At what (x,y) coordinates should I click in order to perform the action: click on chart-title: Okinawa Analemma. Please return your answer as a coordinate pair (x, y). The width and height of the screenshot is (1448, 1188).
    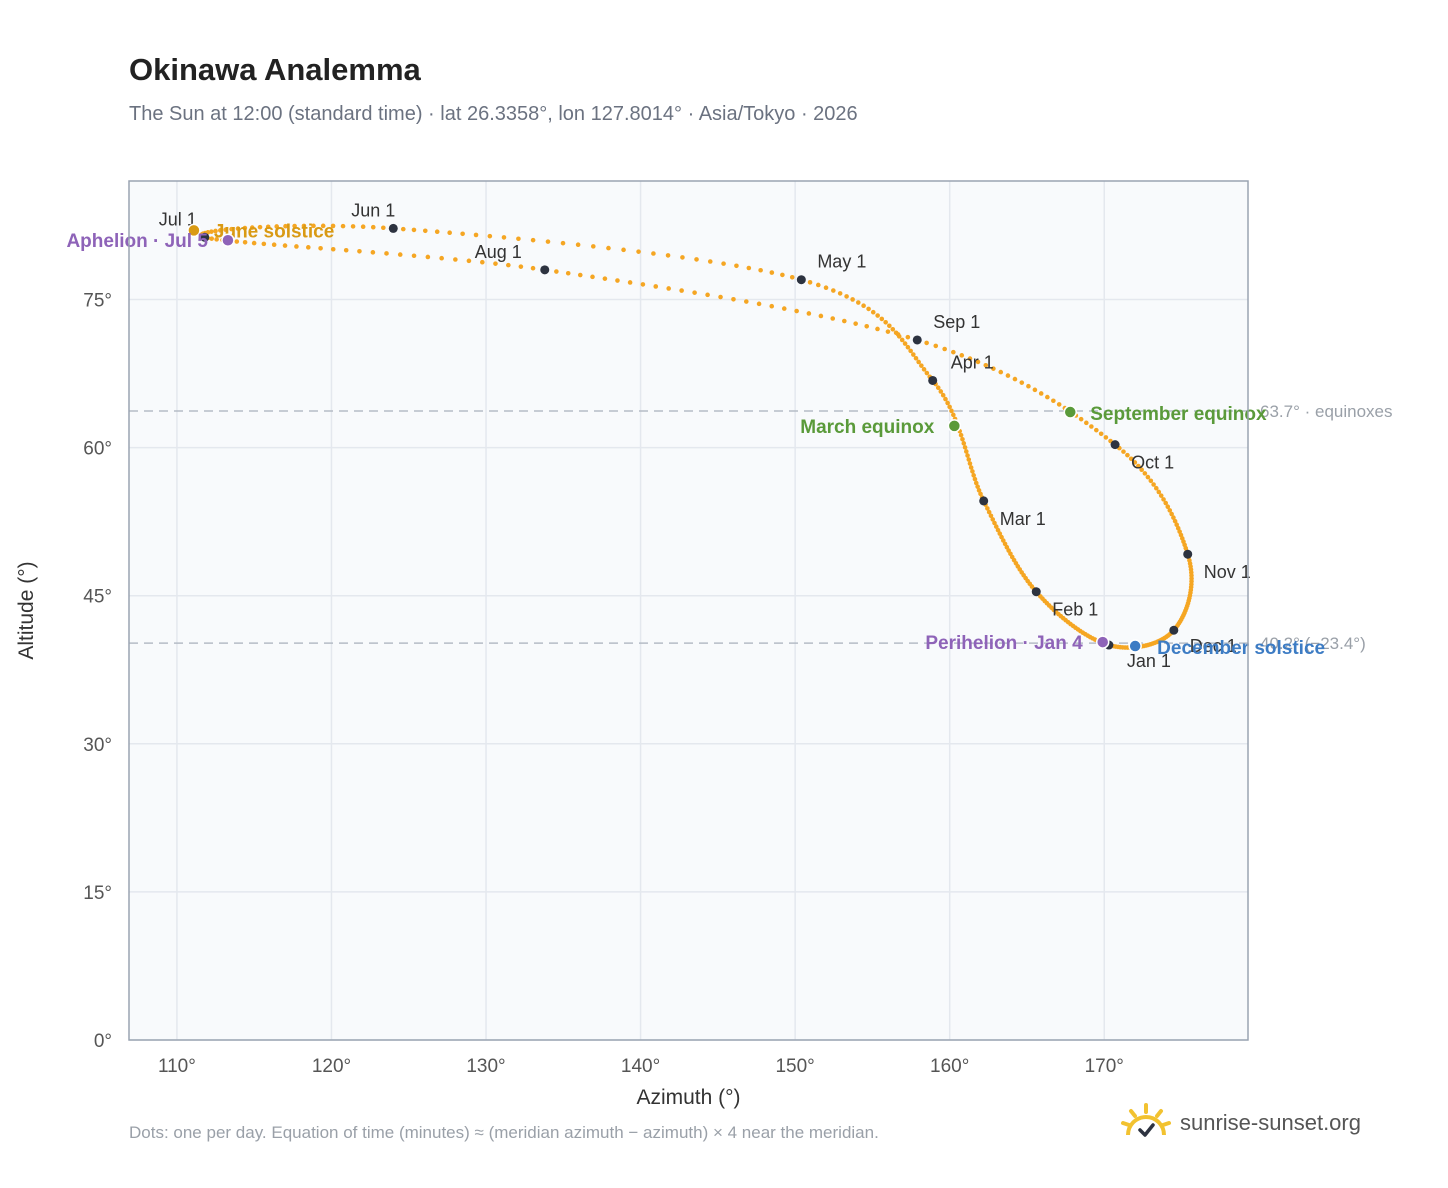
    Looking at the image, I should click on (275, 69).